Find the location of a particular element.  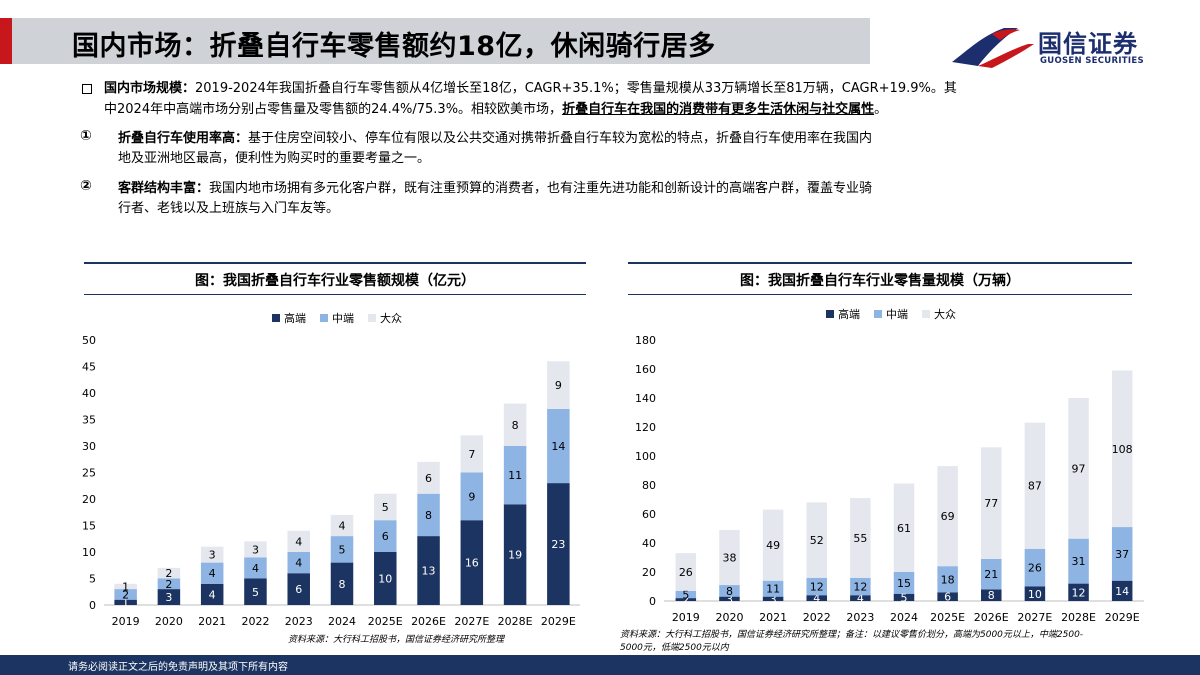

x-tick-label: 2022 is located at coordinates (255, 621).